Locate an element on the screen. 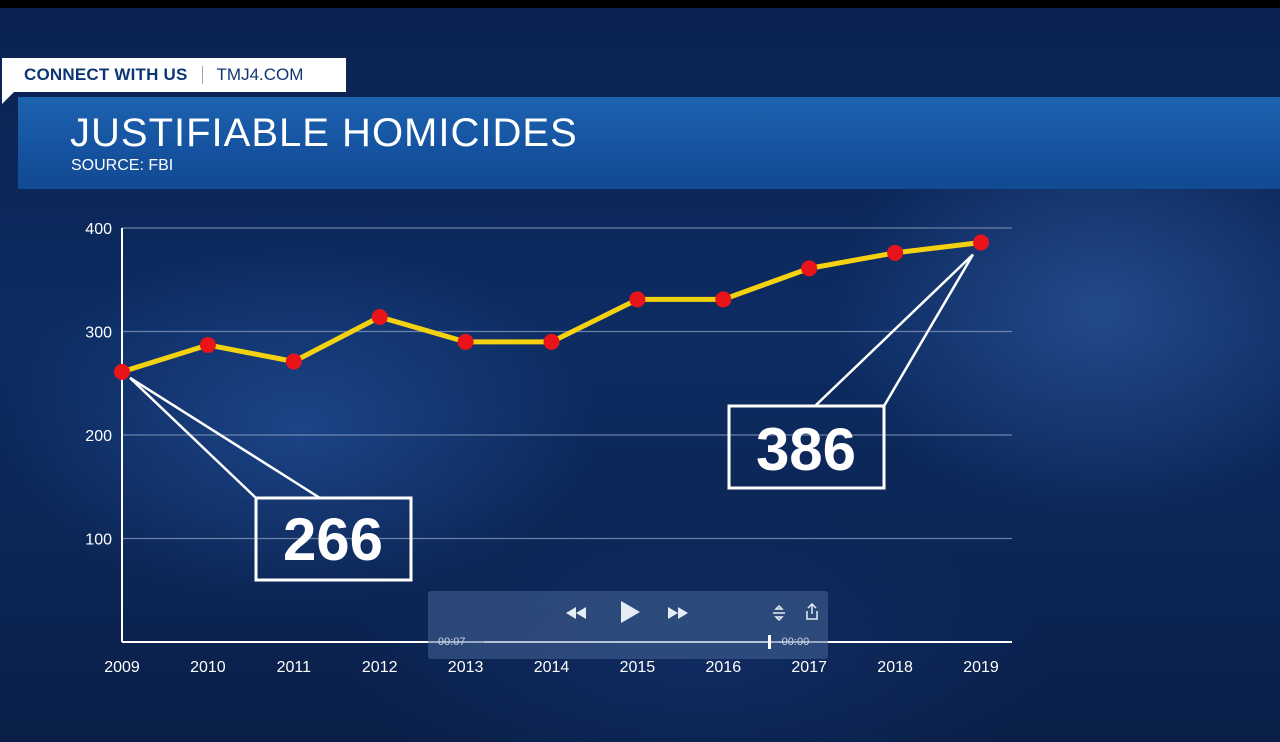 This screenshot has width=1280, height=742. progress-track is located at coordinates (628, 642).